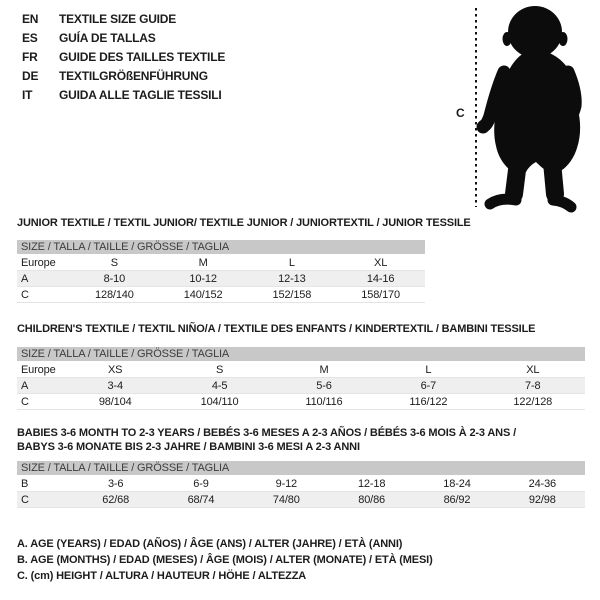  What do you see at coordinates (219, 385) in the screenshot?
I see `cell-value: 4-5` at bounding box center [219, 385].